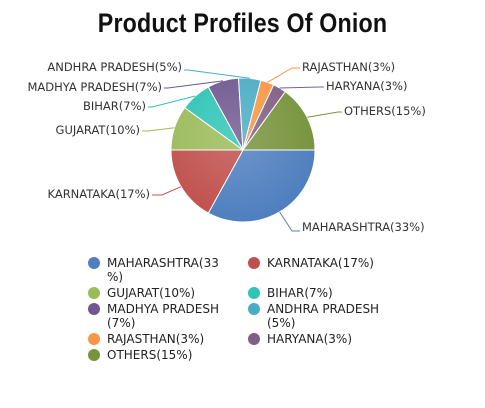 The width and height of the screenshot is (485, 408). Describe the element at coordinates (348, 67) in the screenshot. I see `data-label-rajasthan: RAJASTHAN(3%)` at that location.